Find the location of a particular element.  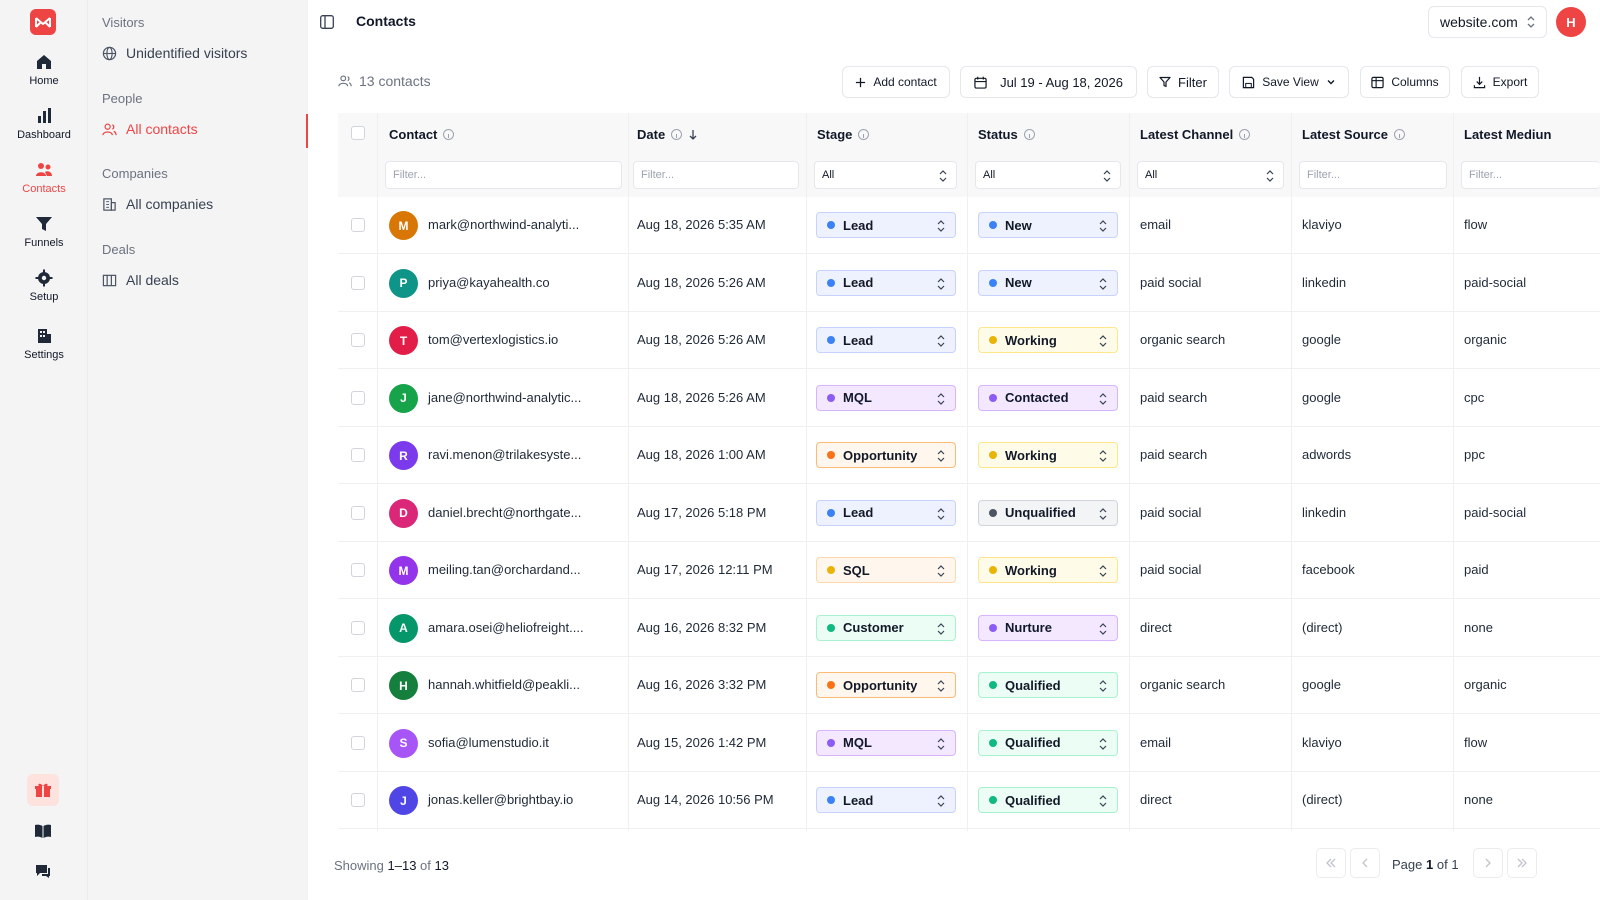

column-header-contact: Contact is located at coordinates (422, 134).